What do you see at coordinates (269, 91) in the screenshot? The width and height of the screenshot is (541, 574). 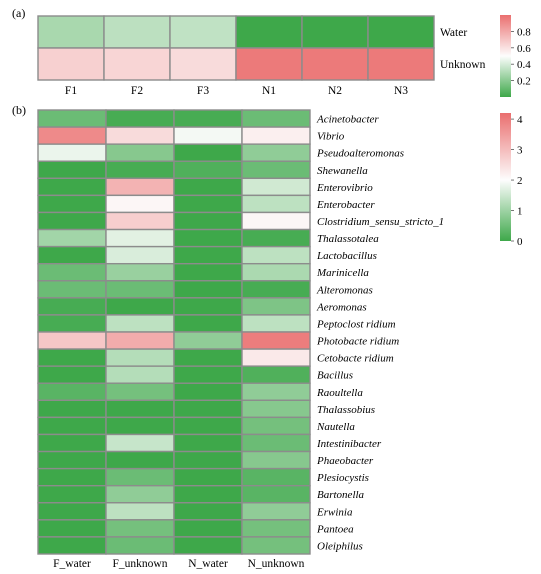 I see `column-label: N1` at bounding box center [269, 91].